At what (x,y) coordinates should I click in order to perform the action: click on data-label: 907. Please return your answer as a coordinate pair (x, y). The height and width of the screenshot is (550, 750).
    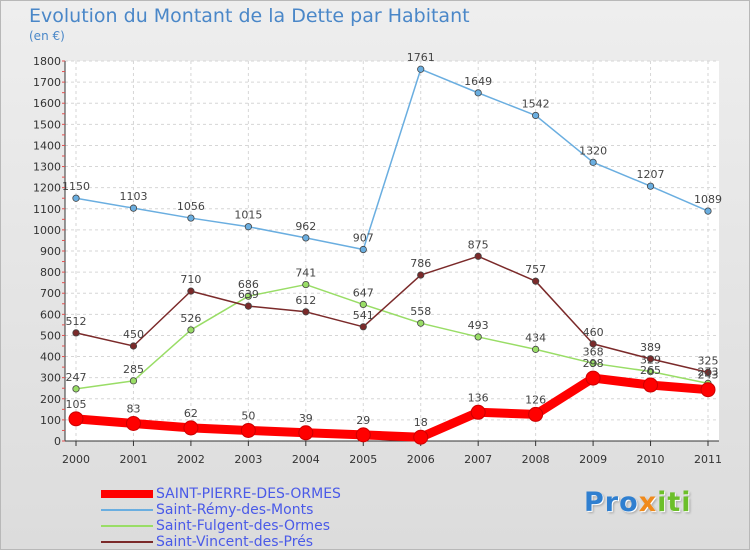
    Looking at the image, I should click on (363, 238).